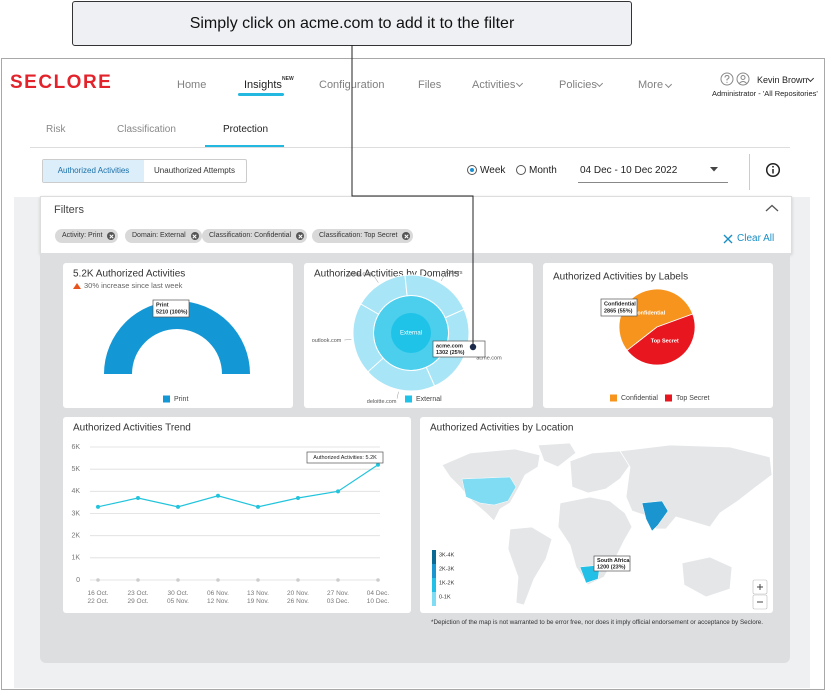 This screenshot has height=690, width=826. I want to click on tab: Classification, so click(146, 129).